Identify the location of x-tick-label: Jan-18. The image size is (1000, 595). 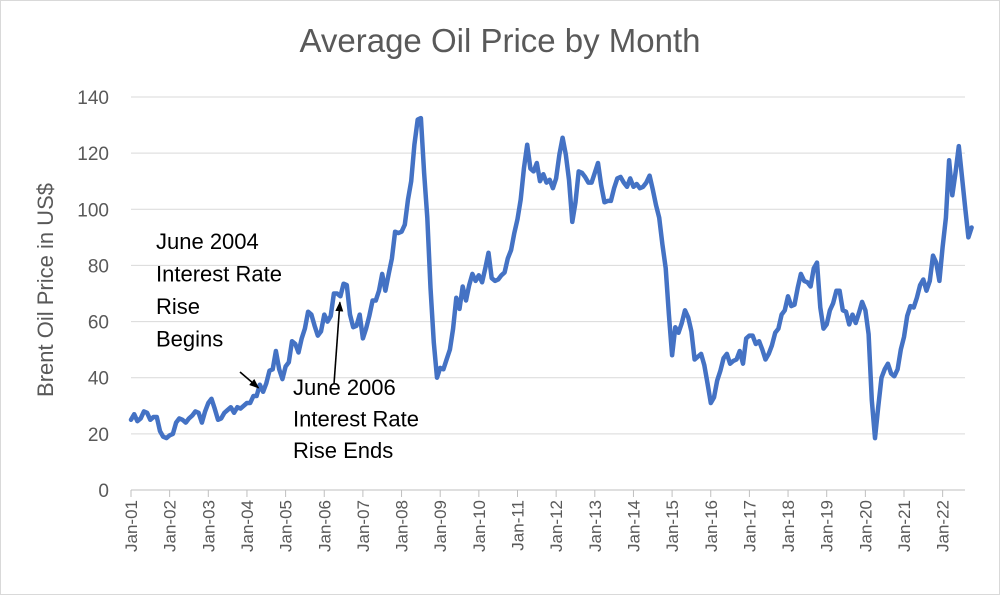
(788, 526).